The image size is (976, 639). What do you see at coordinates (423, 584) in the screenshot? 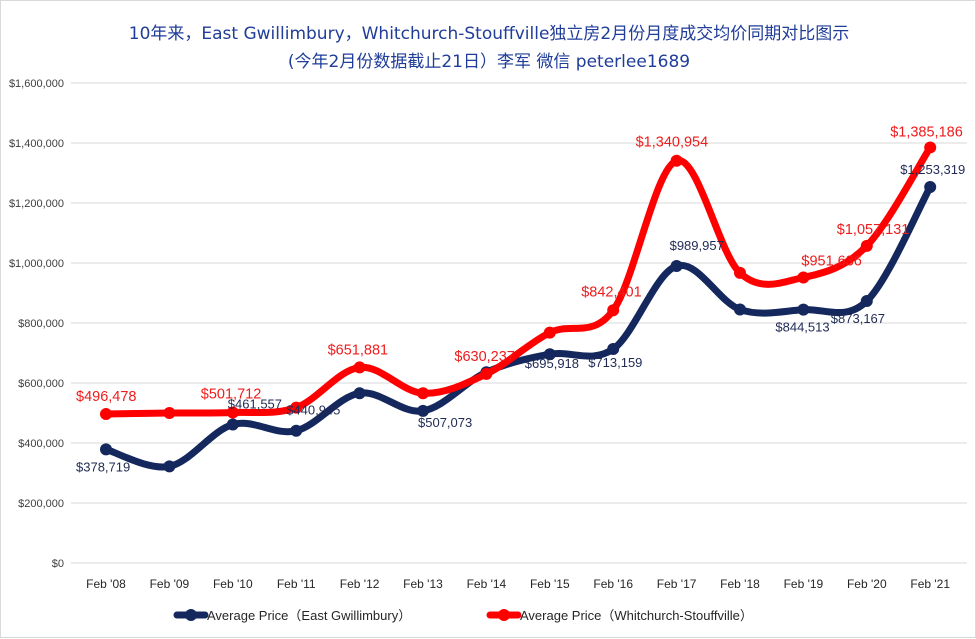
I see `x-tick-label: Feb '13` at bounding box center [423, 584].